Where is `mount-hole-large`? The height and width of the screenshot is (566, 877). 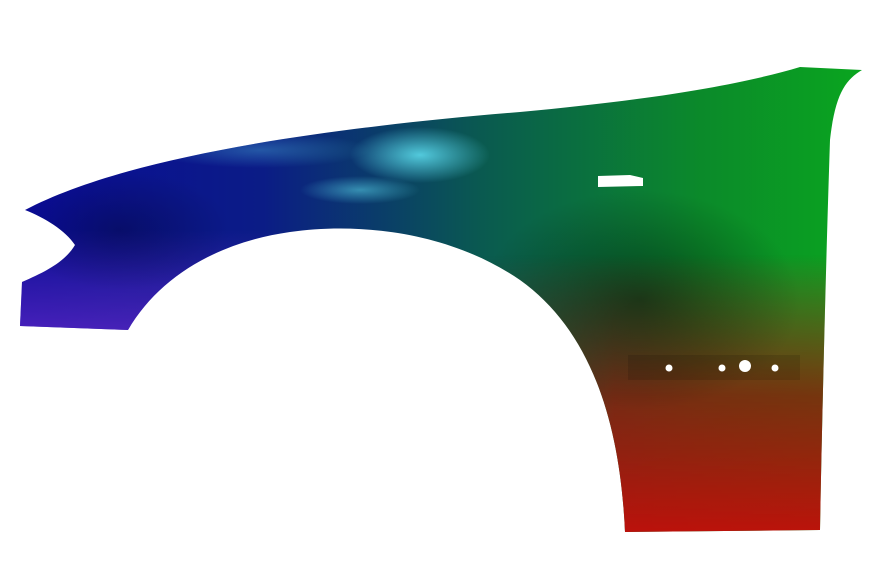 mount-hole-large is located at coordinates (745, 366).